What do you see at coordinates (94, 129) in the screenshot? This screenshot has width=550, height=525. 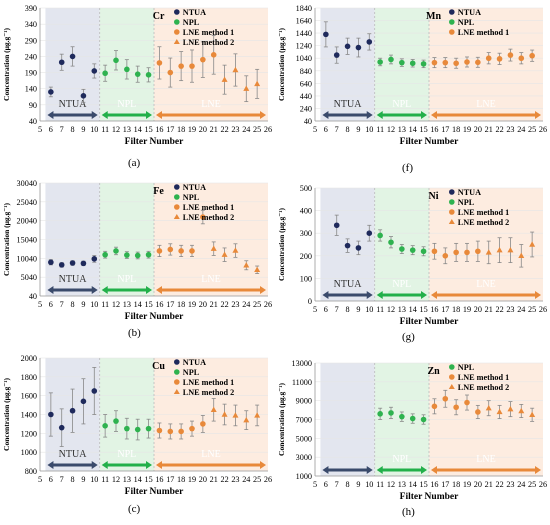 I see `x-tick-label: 10` at bounding box center [94, 129].